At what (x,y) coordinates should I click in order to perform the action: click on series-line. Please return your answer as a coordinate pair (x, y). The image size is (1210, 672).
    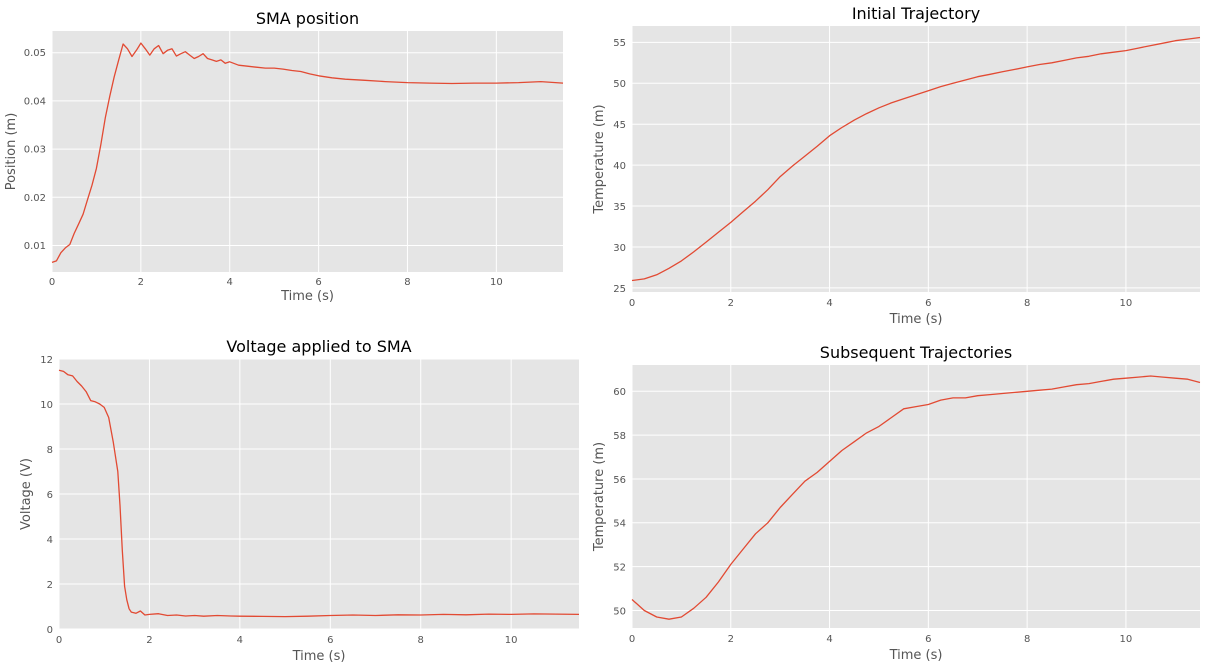
    Looking at the image, I should click on (307, 153).